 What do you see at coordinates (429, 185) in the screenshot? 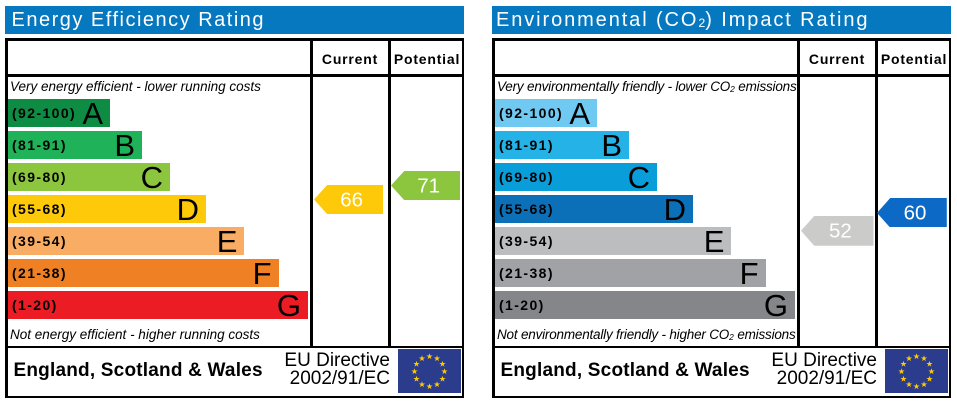
I see `svg-text: 71` at bounding box center [429, 185].